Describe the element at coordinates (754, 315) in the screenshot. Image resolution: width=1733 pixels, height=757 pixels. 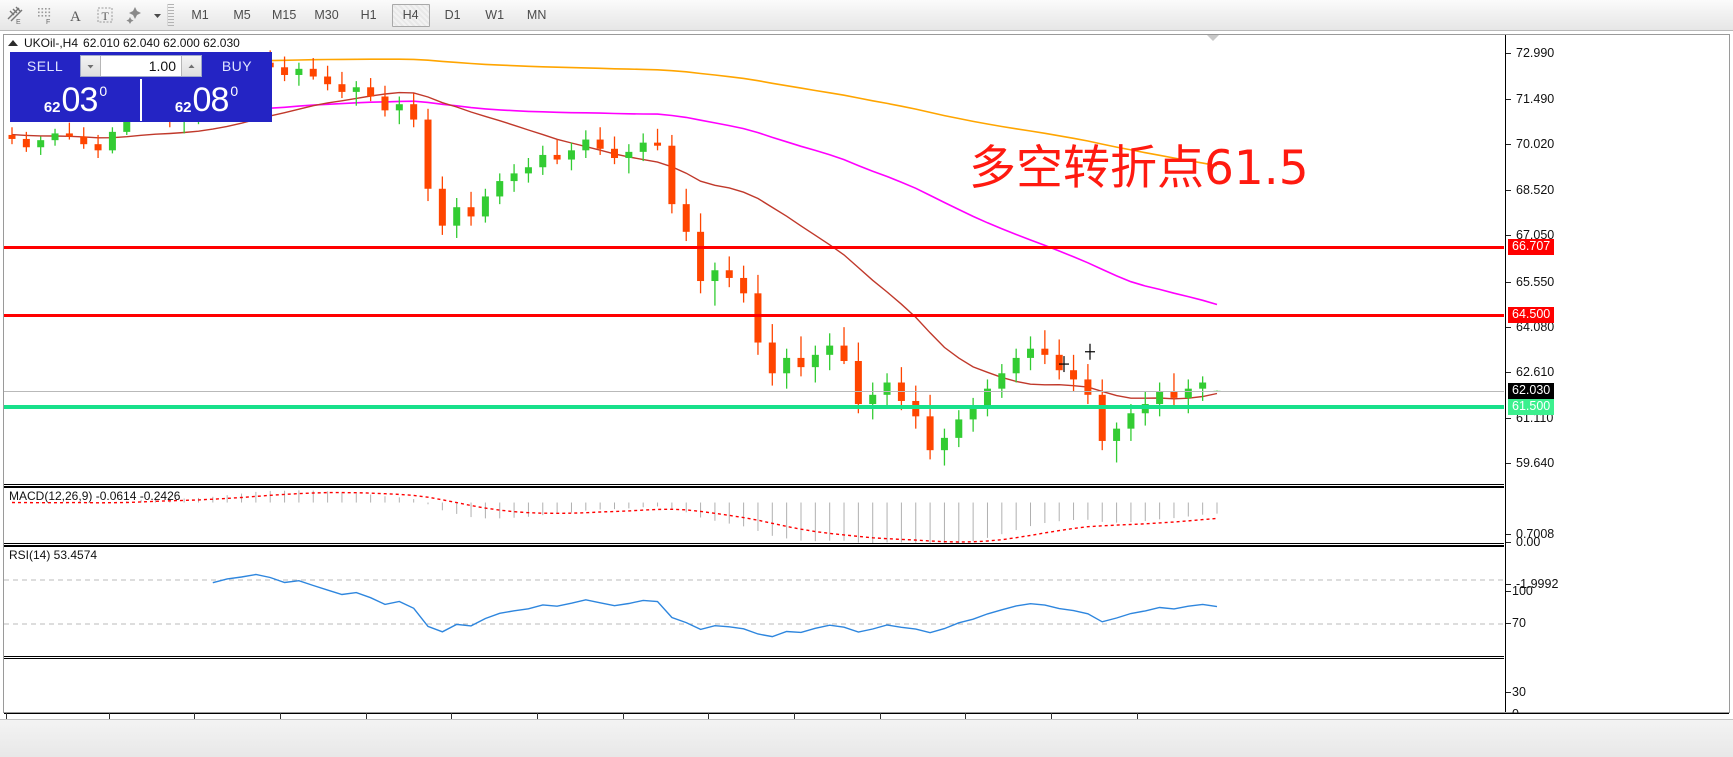
I see `price-level-resistance-64.5` at that location.